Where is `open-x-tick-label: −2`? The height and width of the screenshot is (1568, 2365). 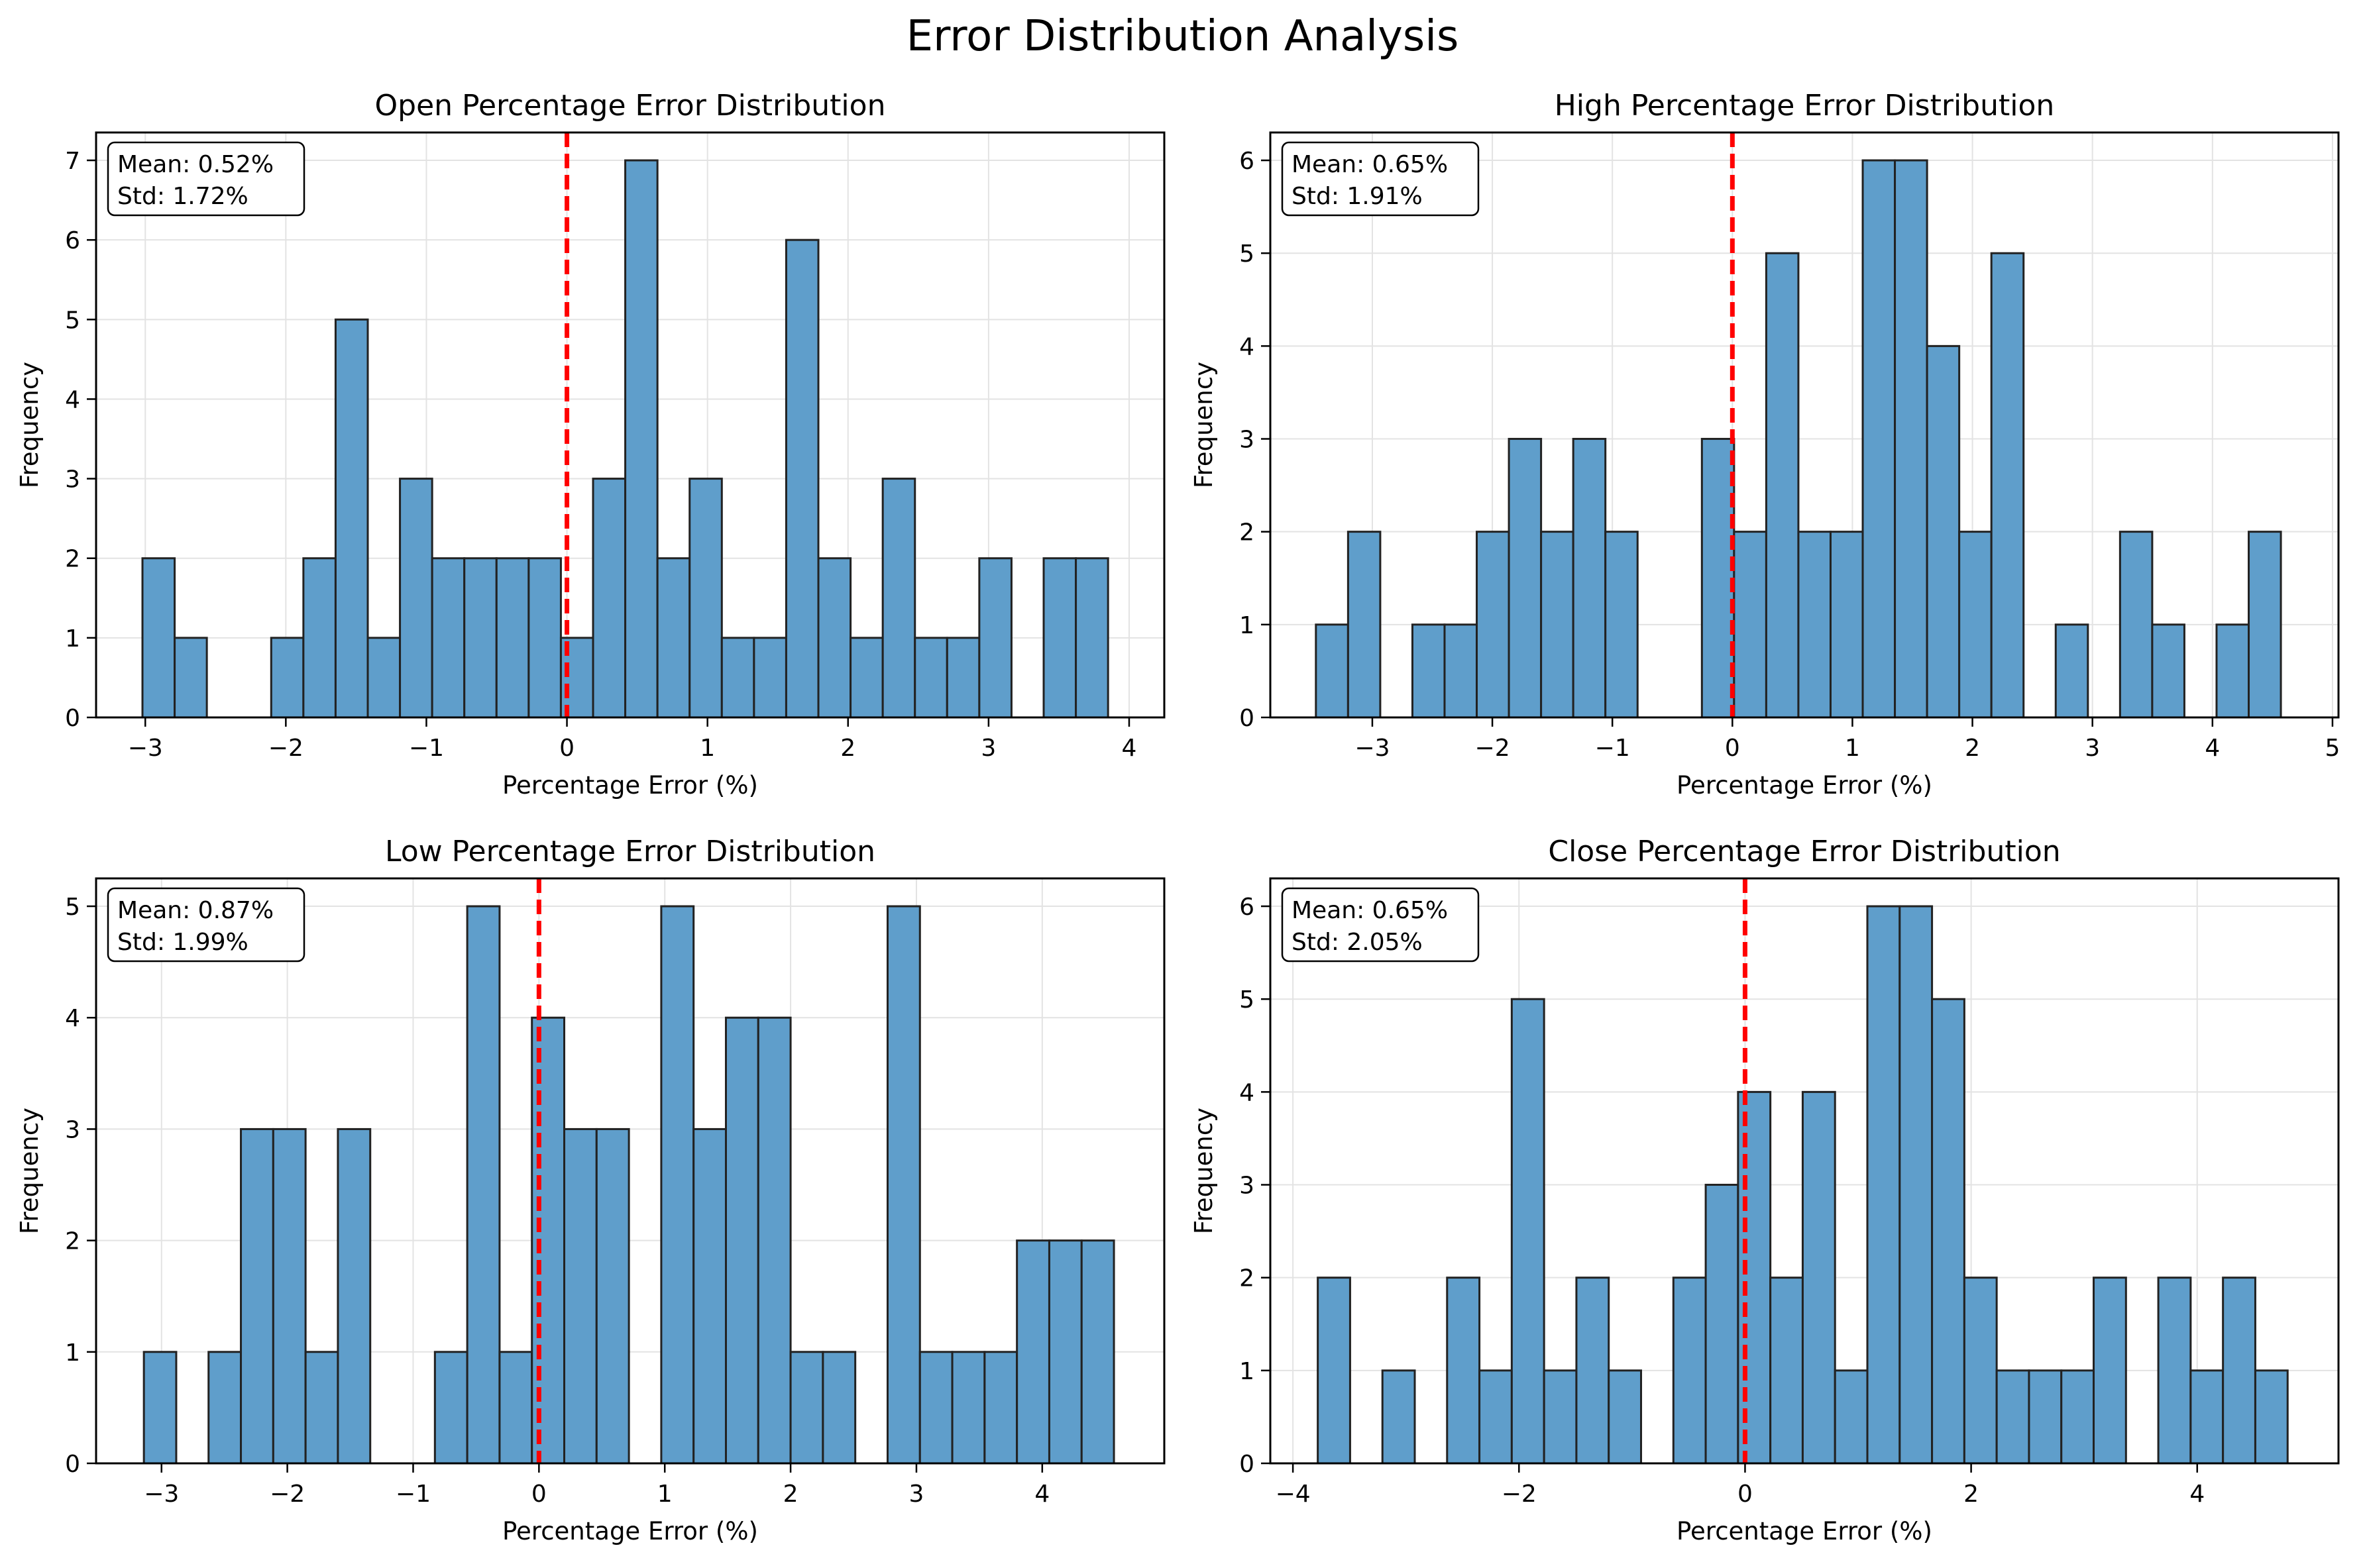
open-x-tick-label: −2 is located at coordinates (285, 748).